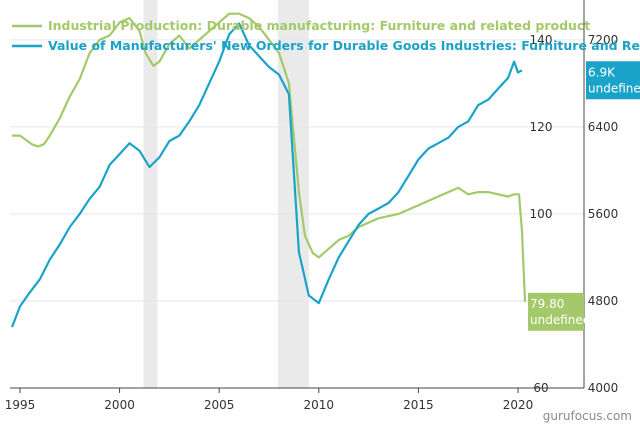 This screenshot has width=640, height=427. Describe the element at coordinates (269, 400) in the screenshot. I see `x-ticks: 1995 2000 2005 2010 2015 2020` at that location.